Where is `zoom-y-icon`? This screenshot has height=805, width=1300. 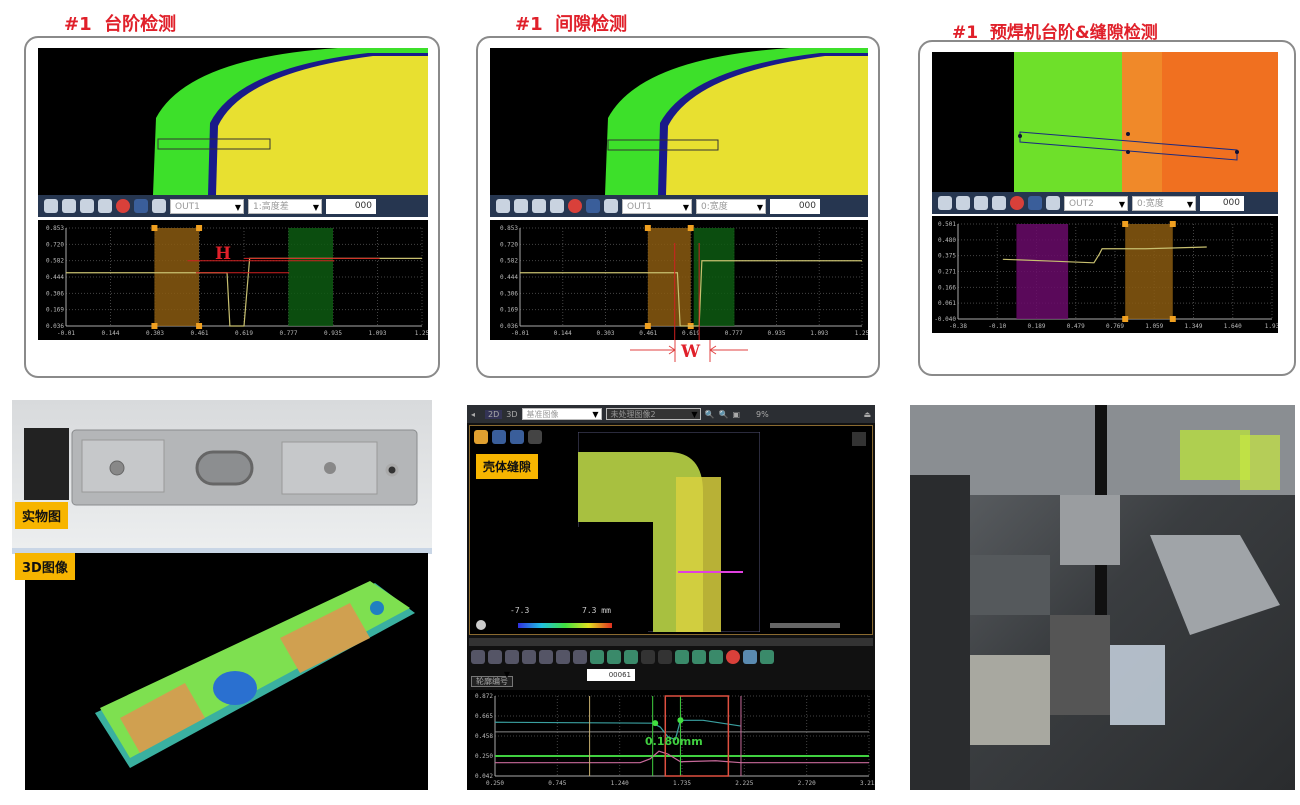
zoom-y-icon is located at coordinates (546, 657).